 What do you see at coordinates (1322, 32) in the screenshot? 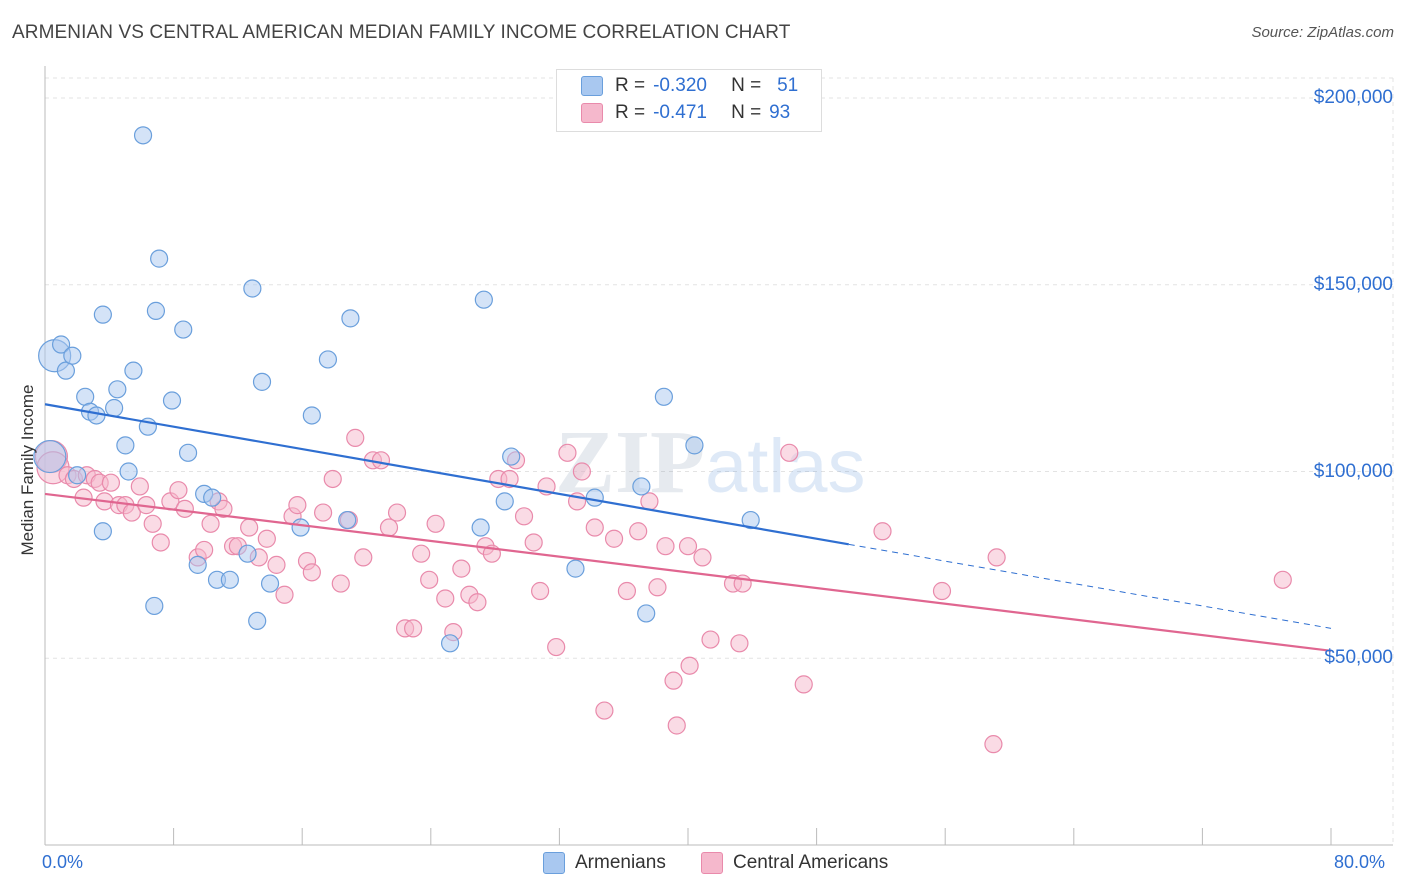
I see `source-label: Source: ZipAtlas.com` at bounding box center [1322, 32].